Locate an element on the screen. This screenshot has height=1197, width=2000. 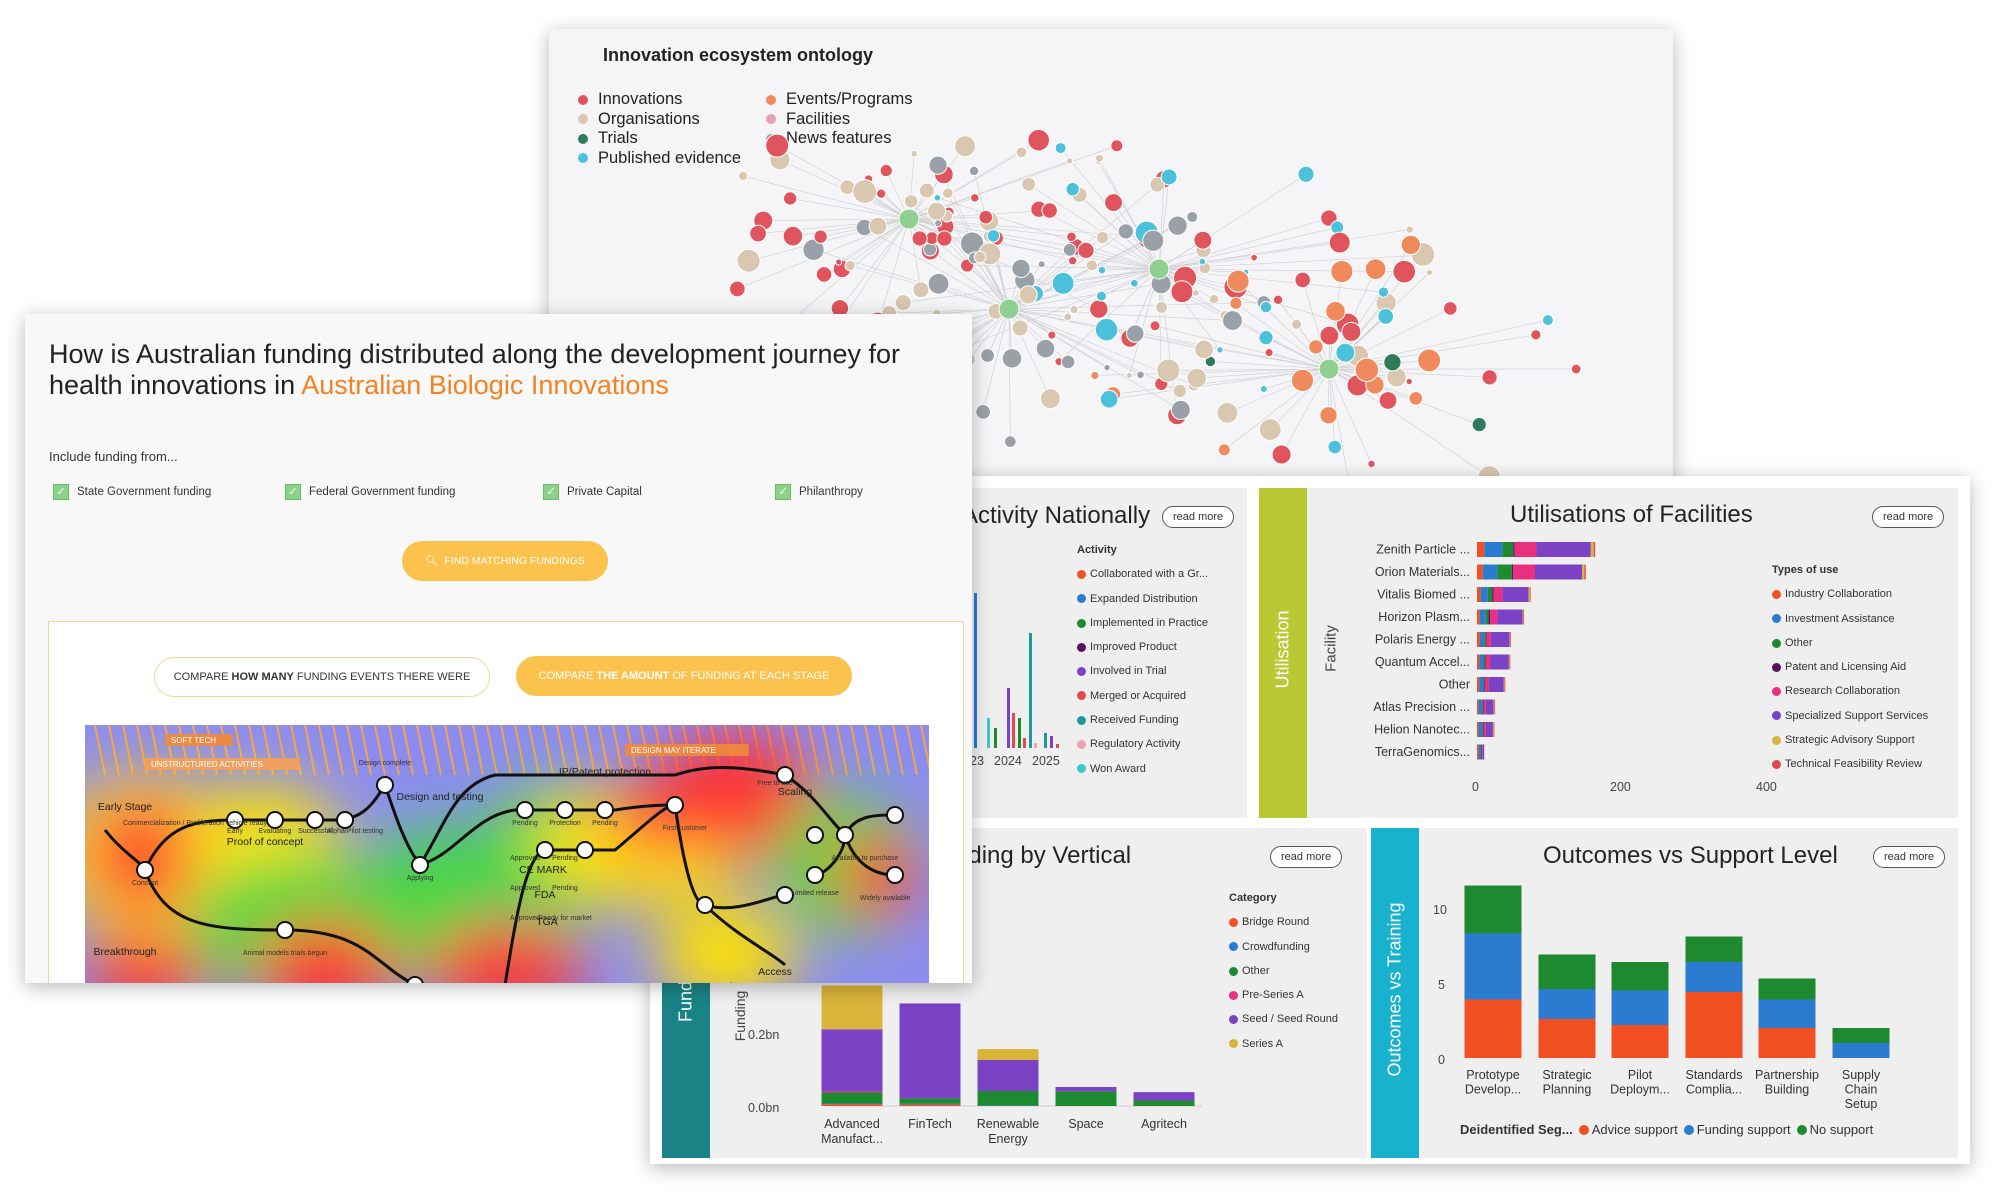
heatmap-blob is located at coordinates (145, 855).